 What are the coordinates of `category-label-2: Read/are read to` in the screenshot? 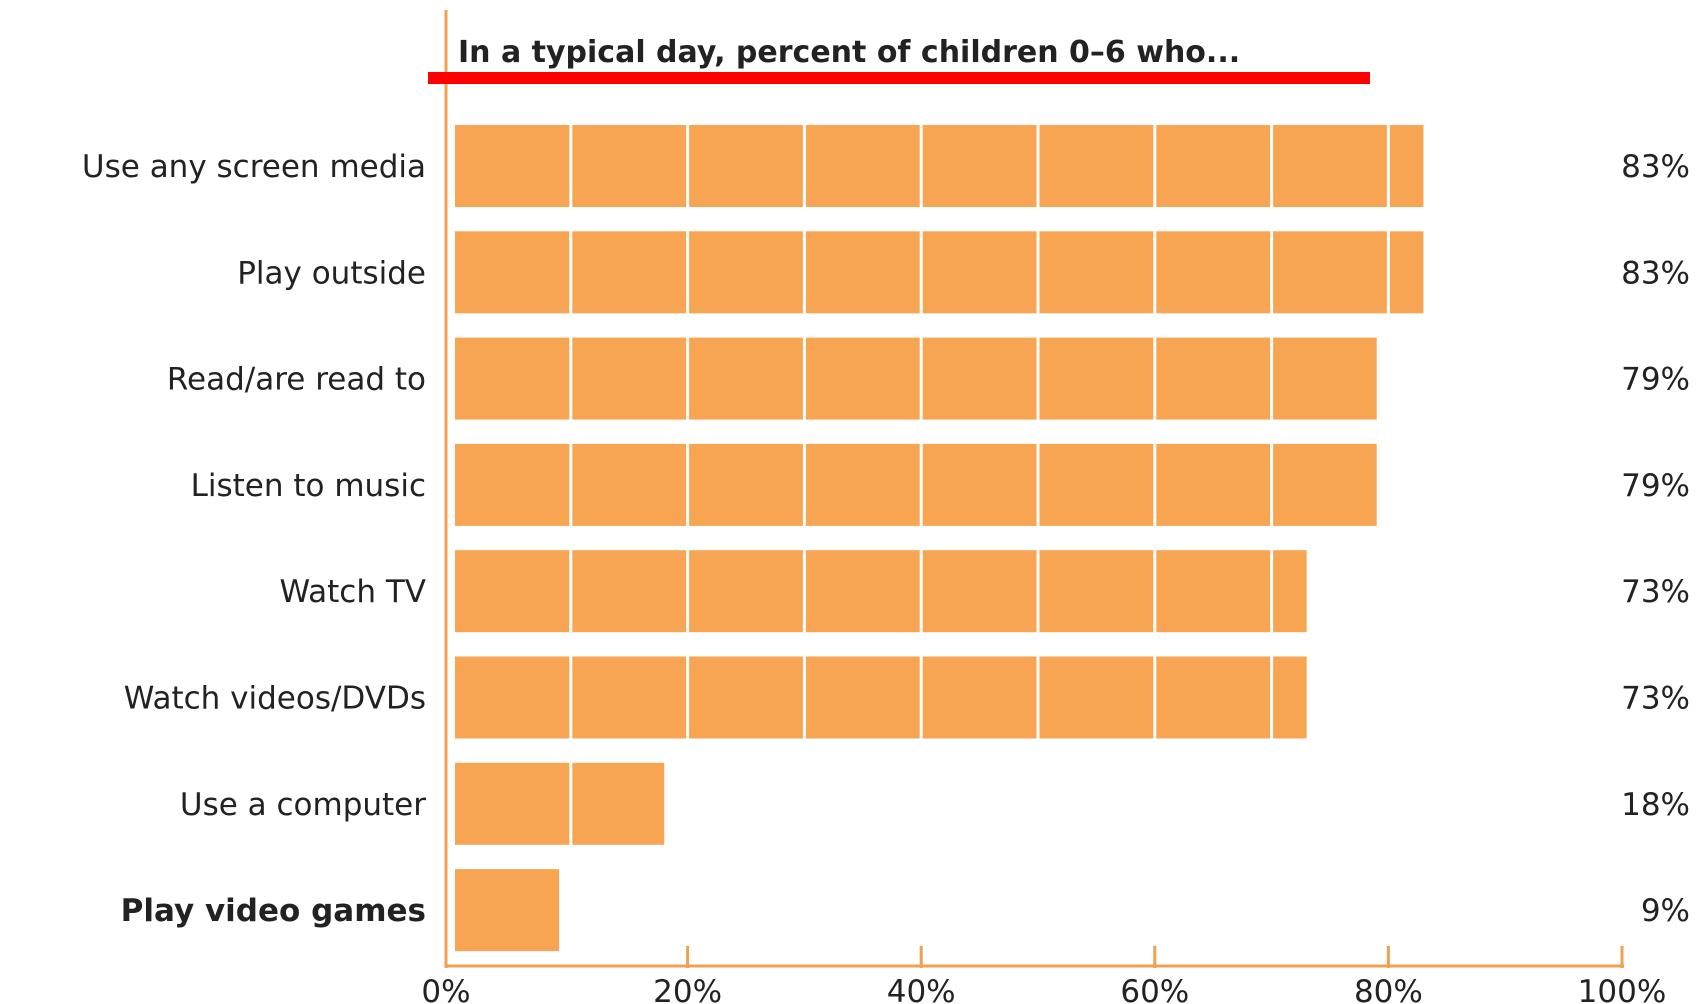 It's located at (296, 380).